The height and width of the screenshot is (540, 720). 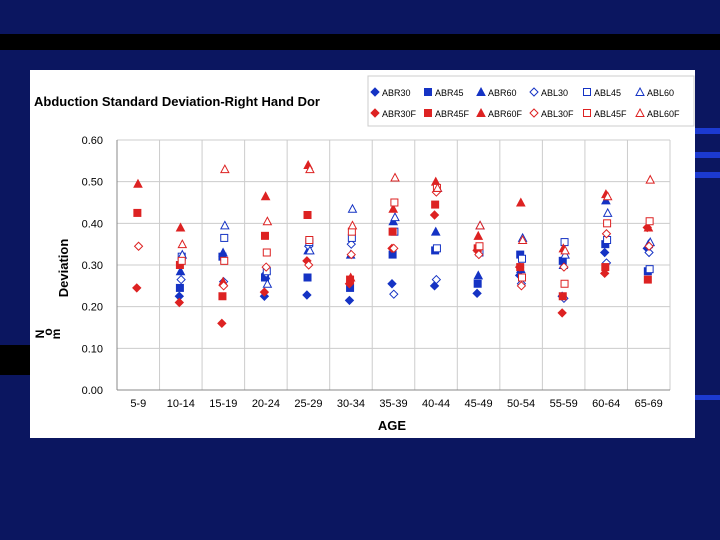 I want to click on legend-marker-abr60f, so click(x=481, y=112).